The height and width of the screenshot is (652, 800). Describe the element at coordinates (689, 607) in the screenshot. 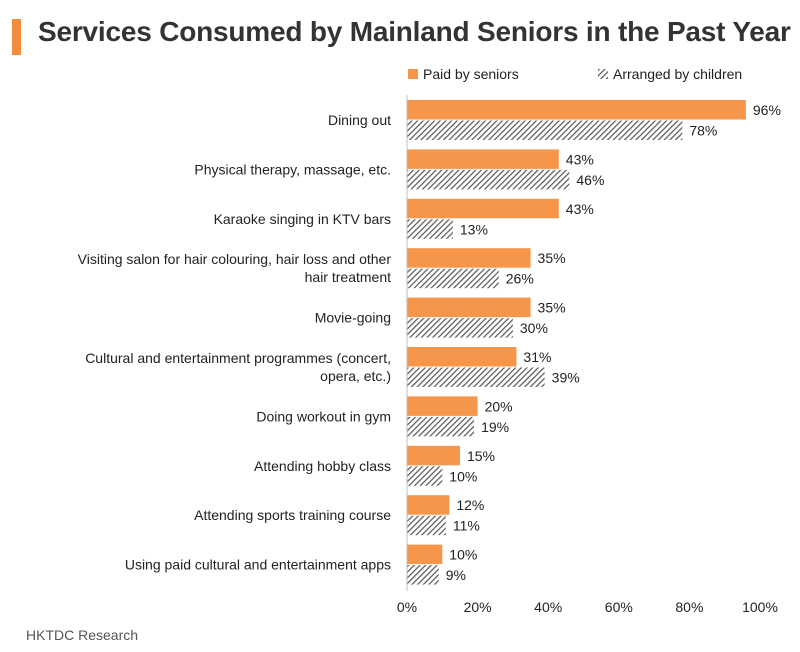

I see `x-tick-label: 80%` at that location.